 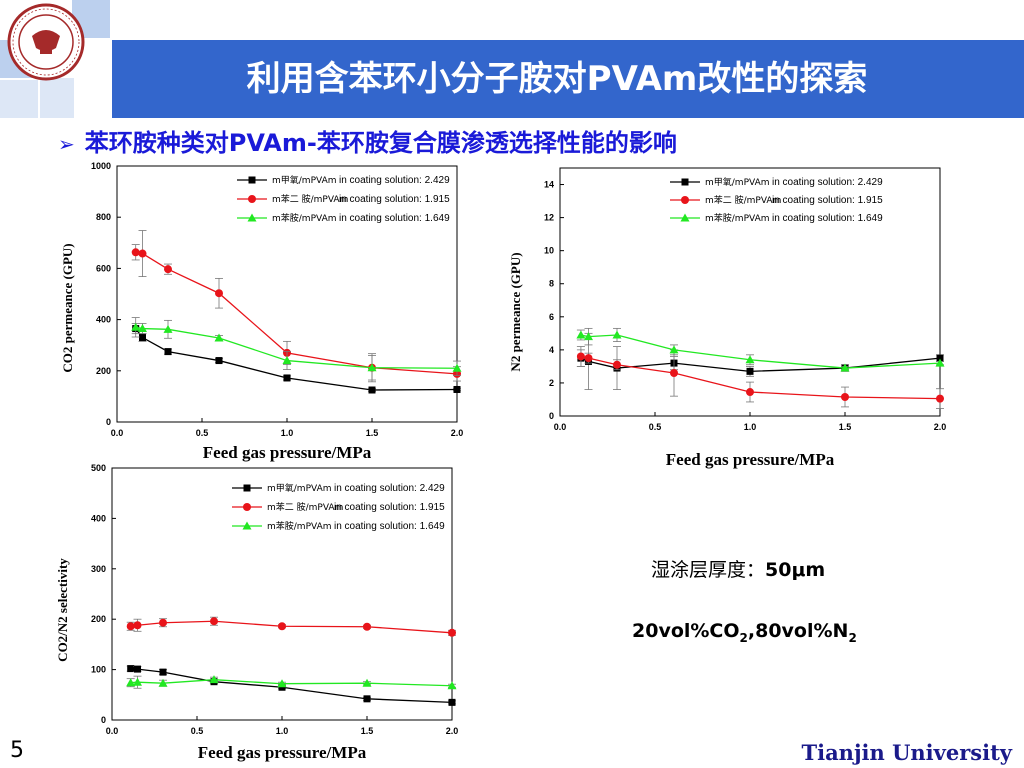 What do you see at coordinates (380, 143) in the screenshot?
I see `subtitle-text: 苯环胺种类对PVAm-苯环胺复合膜渗透选择性能的影响` at bounding box center [380, 143].